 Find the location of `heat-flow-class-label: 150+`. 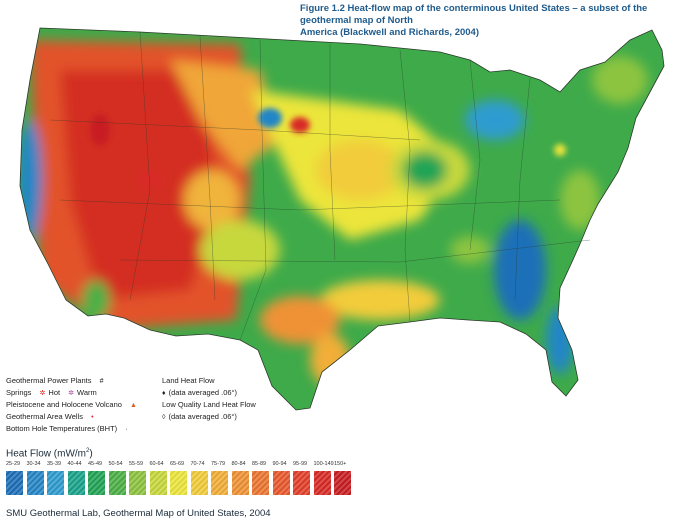

heat-flow-class-label: 150+ is located at coordinates (340, 464).